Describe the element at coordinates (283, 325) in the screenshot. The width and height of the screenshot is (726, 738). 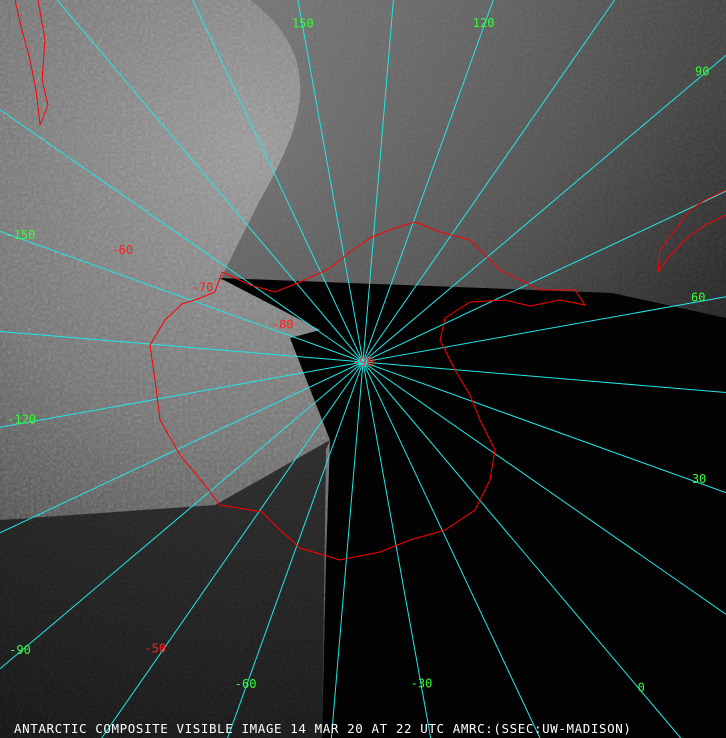
I see `latitude-label: -80` at that location.